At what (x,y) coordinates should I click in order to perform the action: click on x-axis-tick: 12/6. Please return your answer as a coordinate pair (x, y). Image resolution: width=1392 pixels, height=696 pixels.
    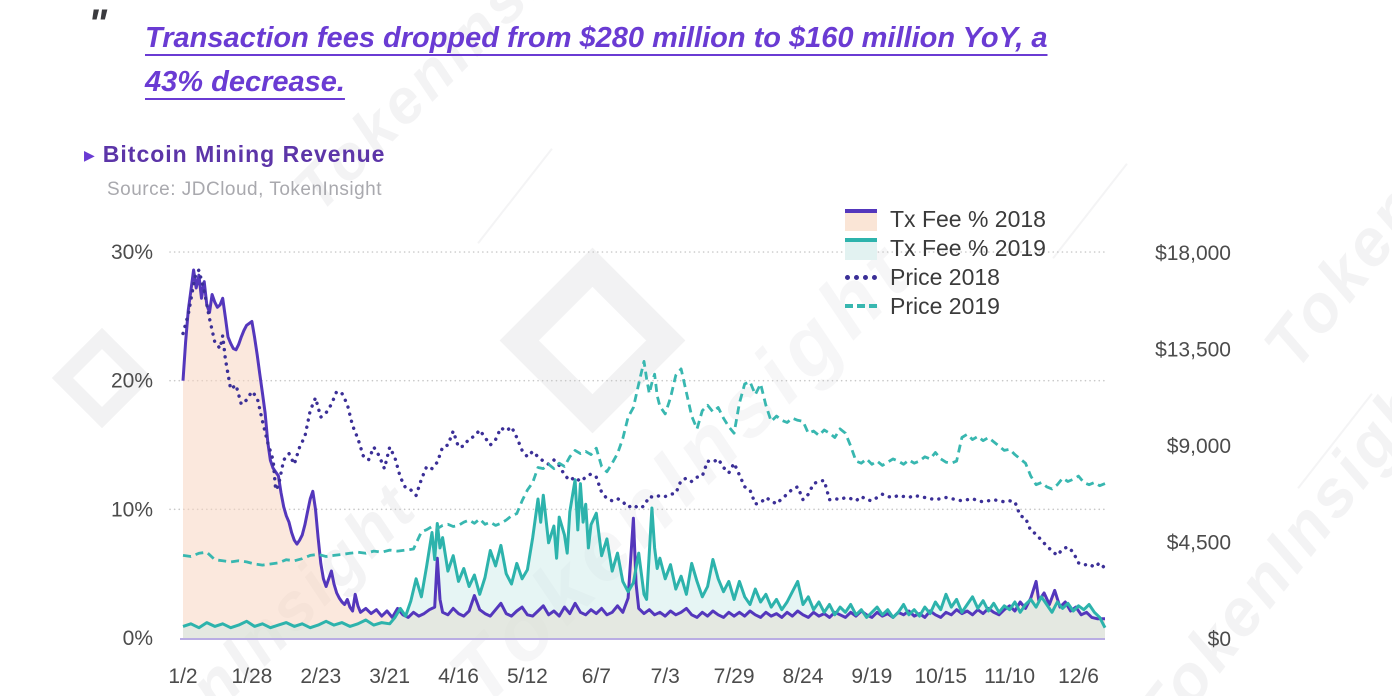
    Looking at the image, I should click on (1078, 676).